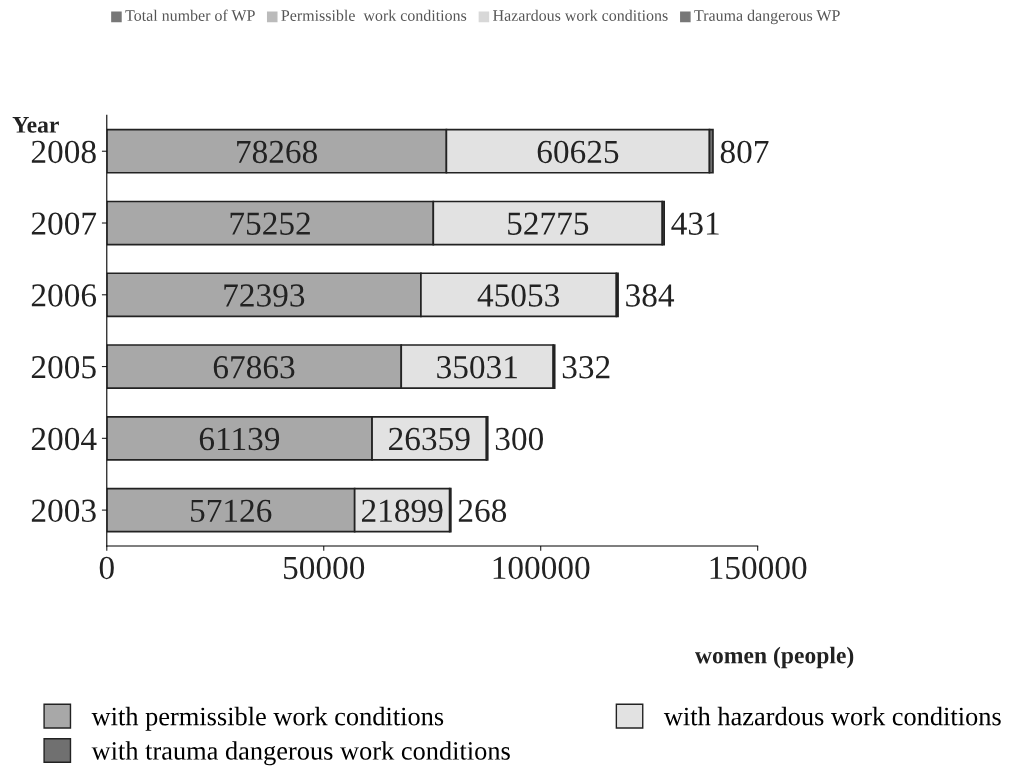 This screenshot has height=769, width=1017. I want to click on x-tick-label: 50000, so click(324, 568).